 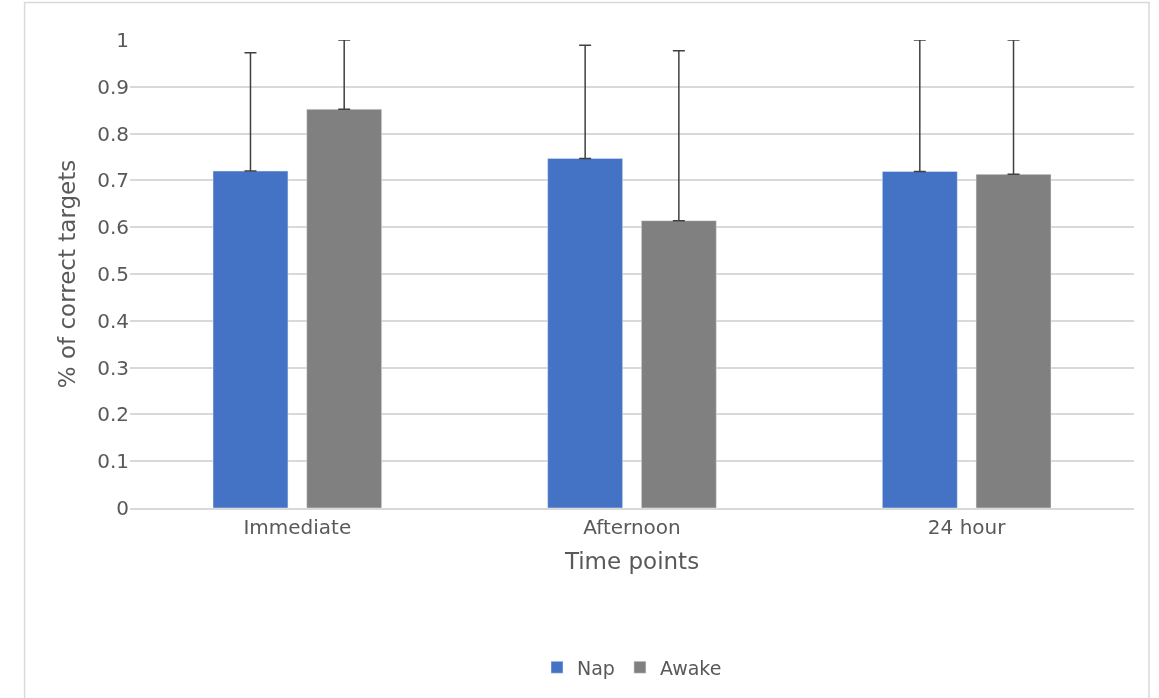 What do you see at coordinates (113, 461) in the screenshot?
I see `y-tick-label: 0.1` at bounding box center [113, 461].